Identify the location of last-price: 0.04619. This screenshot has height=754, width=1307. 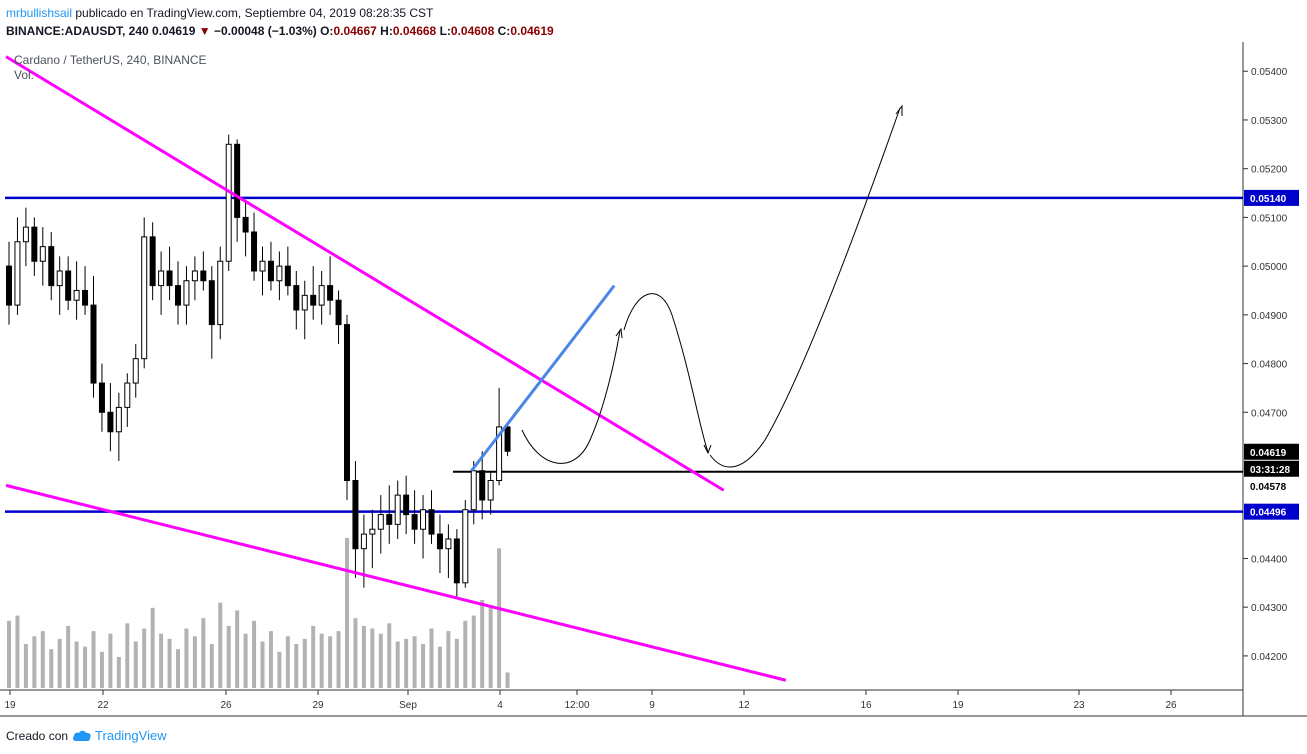
(174, 31).